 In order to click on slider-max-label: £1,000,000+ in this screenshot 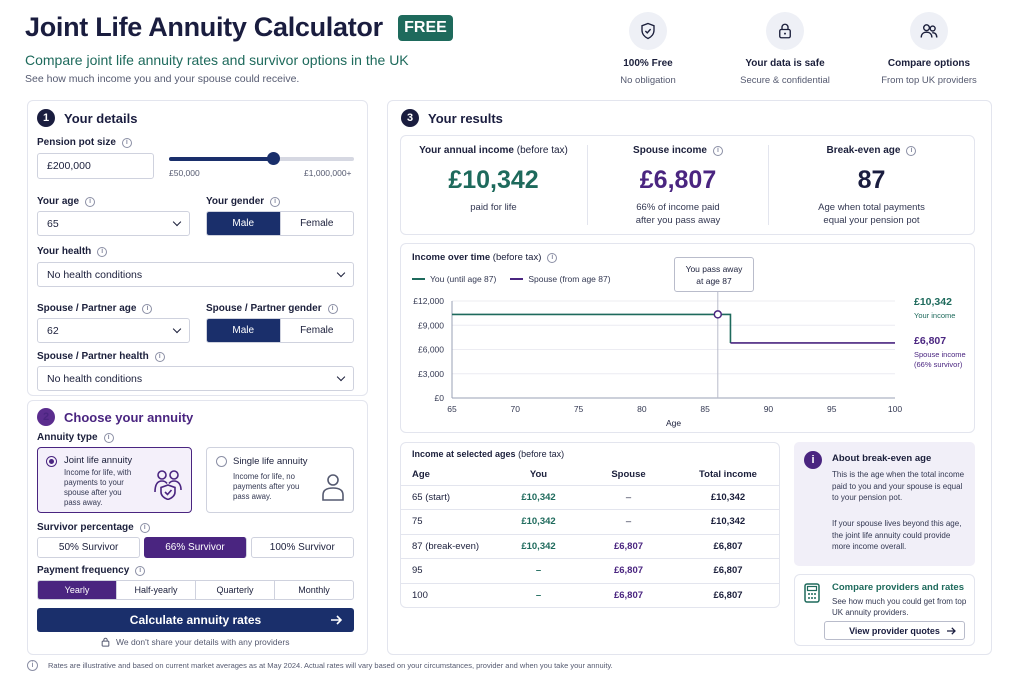, I will do `click(328, 173)`.